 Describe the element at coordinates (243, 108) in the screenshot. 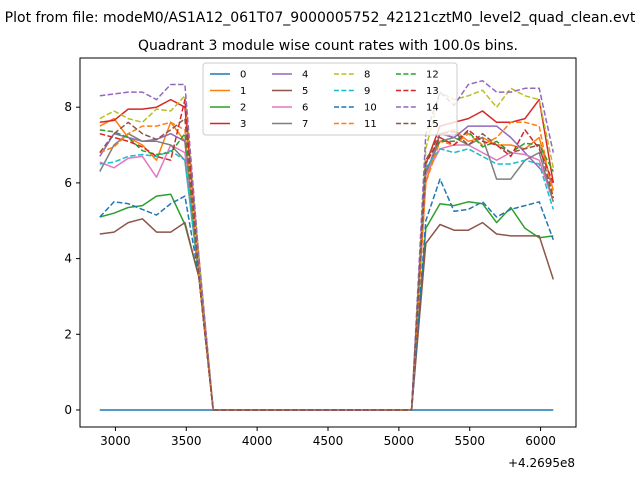

I see `legend-label-2: 2` at that location.